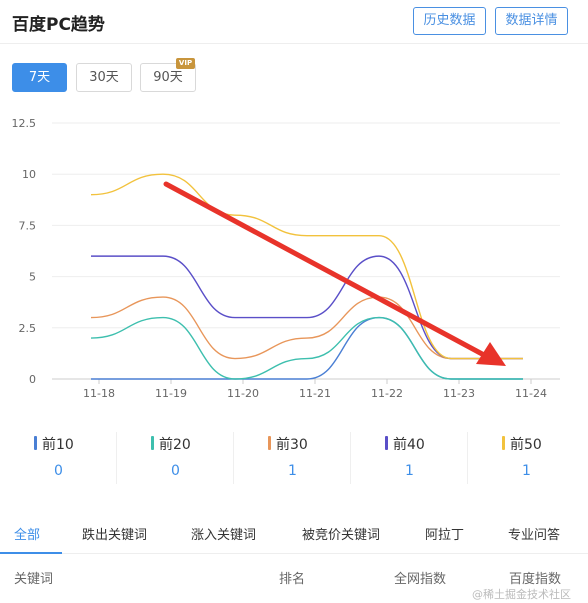 Image resolution: width=588 pixels, height=603 pixels. Describe the element at coordinates (224, 535) in the screenshot. I see `tab-gained-keywords: 涨入关键词` at that location.